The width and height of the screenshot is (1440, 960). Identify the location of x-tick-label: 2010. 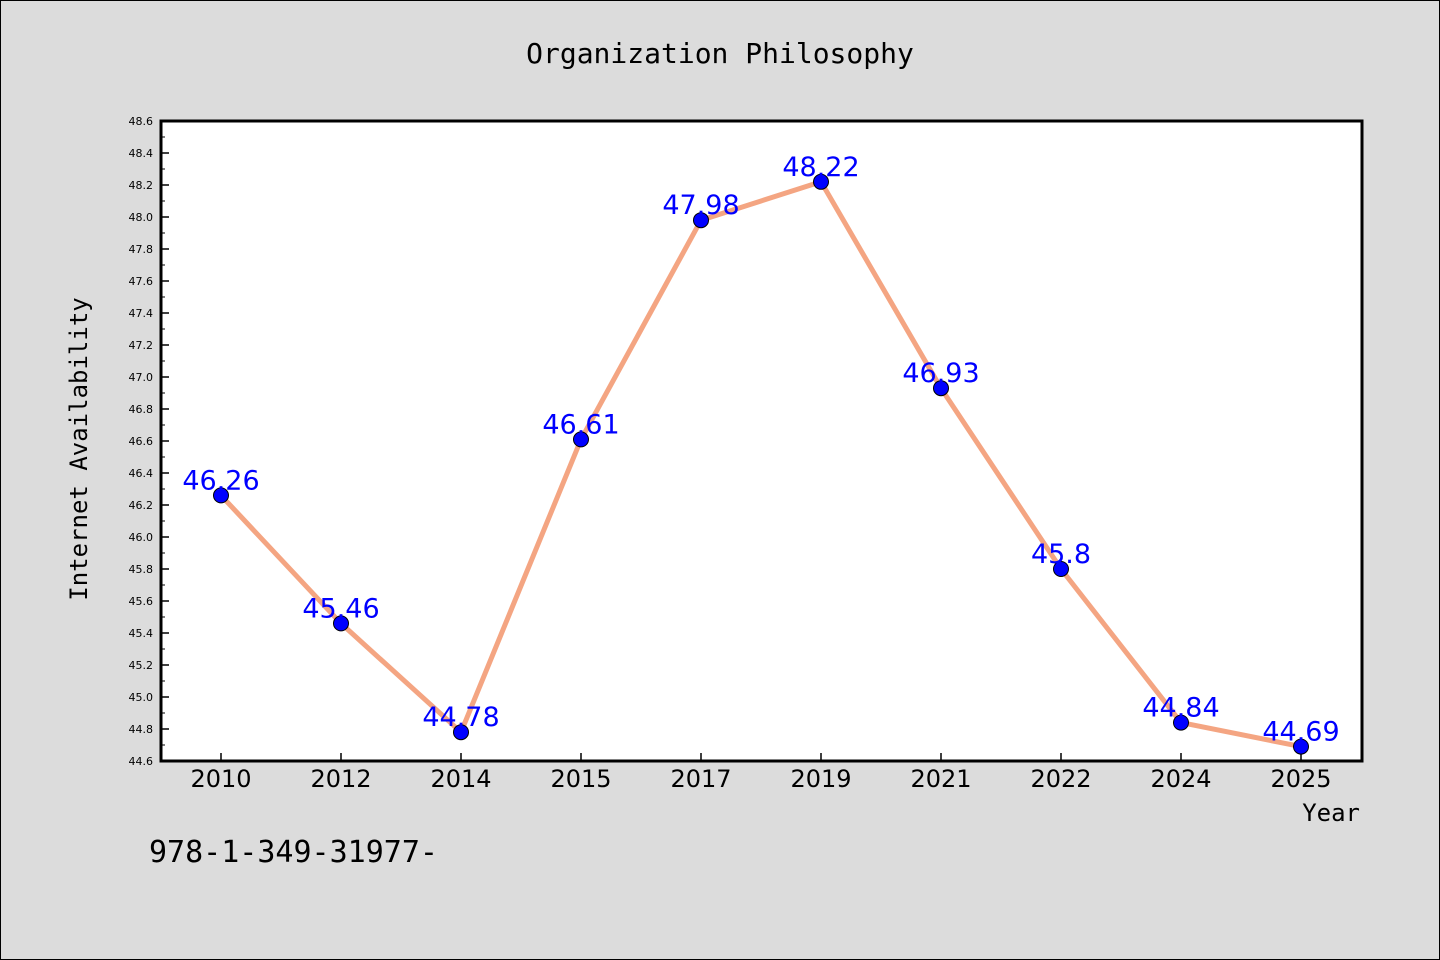
(220, 779).